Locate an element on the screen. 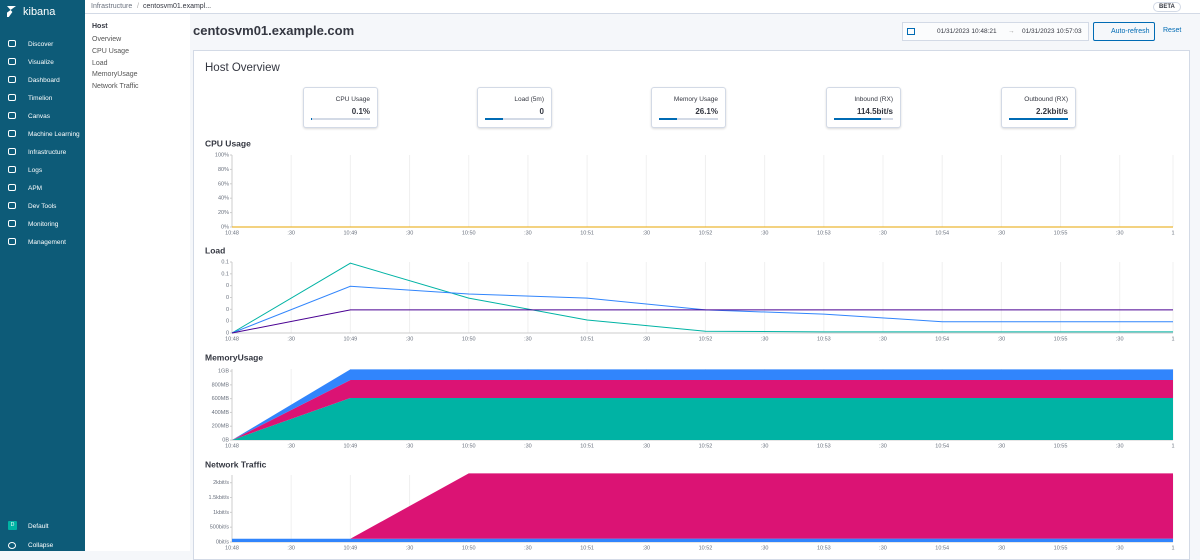  subnav-item: CPU Usage is located at coordinates (110, 51).